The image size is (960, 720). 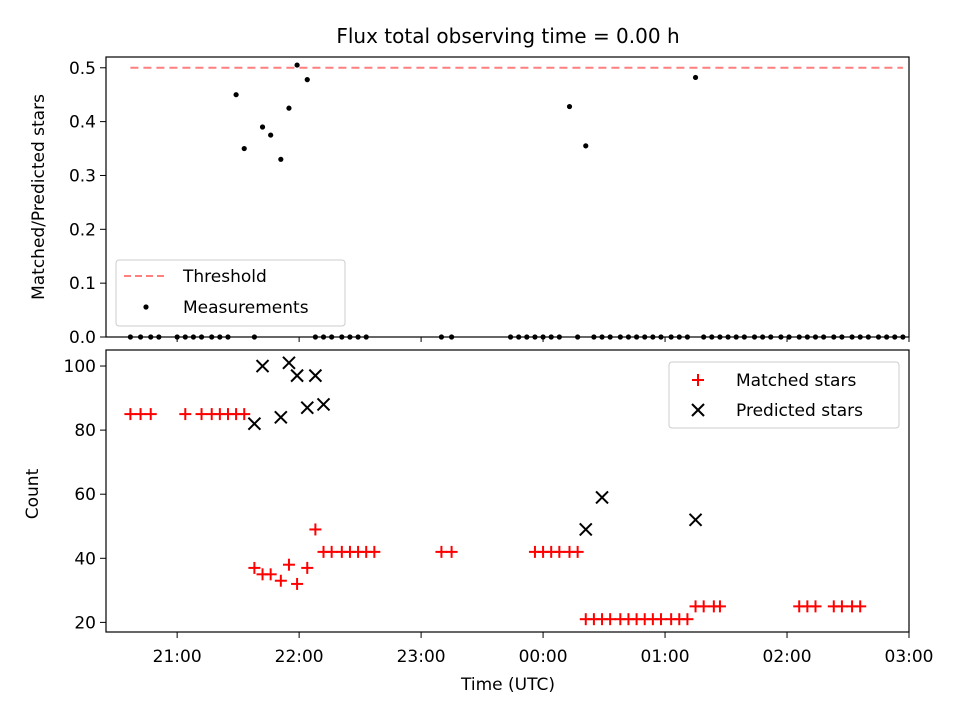 What do you see at coordinates (33, 493) in the screenshot?
I see `count-y-axis-label: Count` at bounding box center [33, 493].